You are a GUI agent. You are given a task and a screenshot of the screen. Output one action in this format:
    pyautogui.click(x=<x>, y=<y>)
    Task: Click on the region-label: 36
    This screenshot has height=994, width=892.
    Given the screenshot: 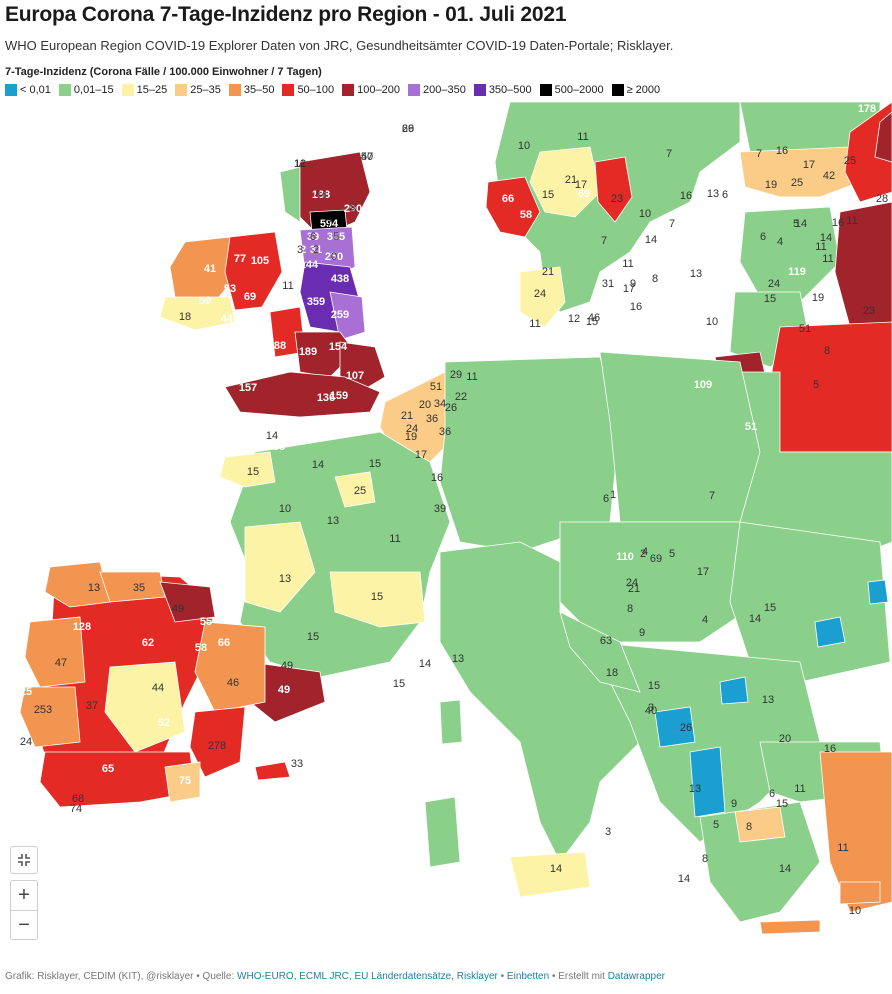 What is the action you would take?
    pyautogui.click(x=432, y=419)
    